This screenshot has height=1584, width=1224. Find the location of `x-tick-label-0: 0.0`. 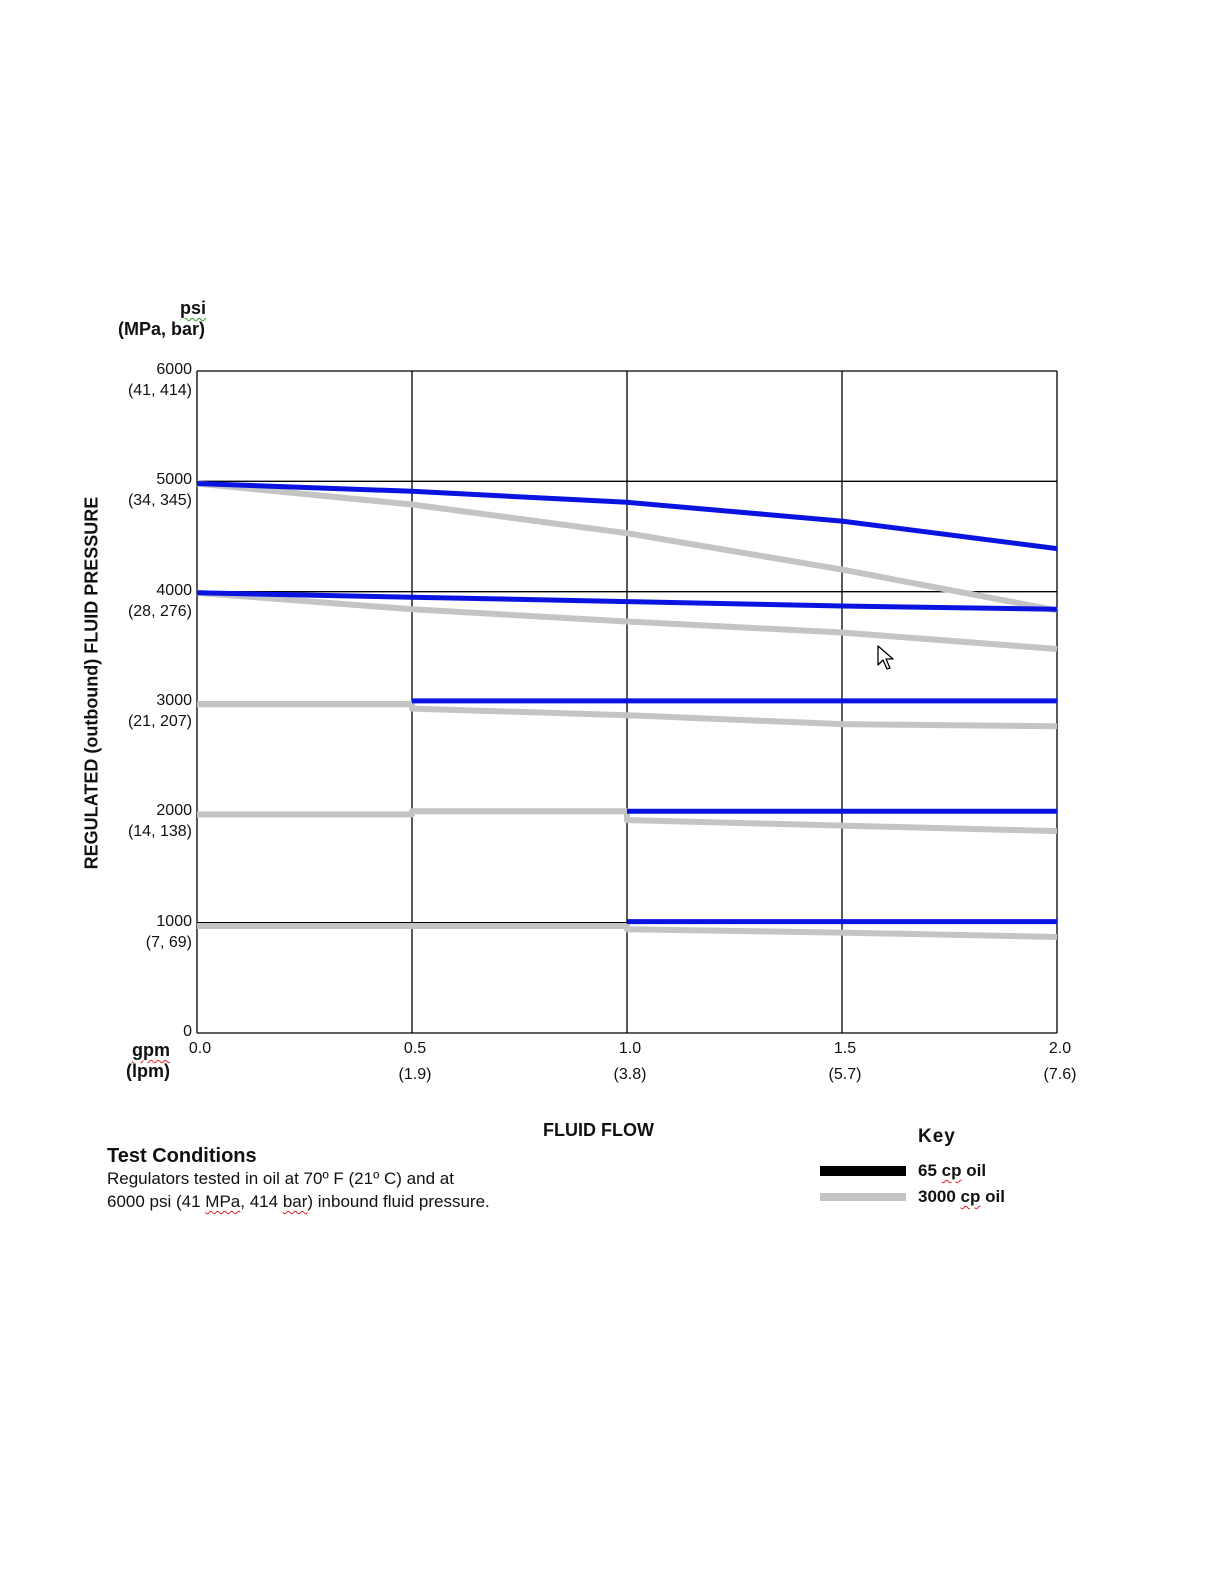

x-tick-label-0: 0.0 is located at coordinates (200, 1049).